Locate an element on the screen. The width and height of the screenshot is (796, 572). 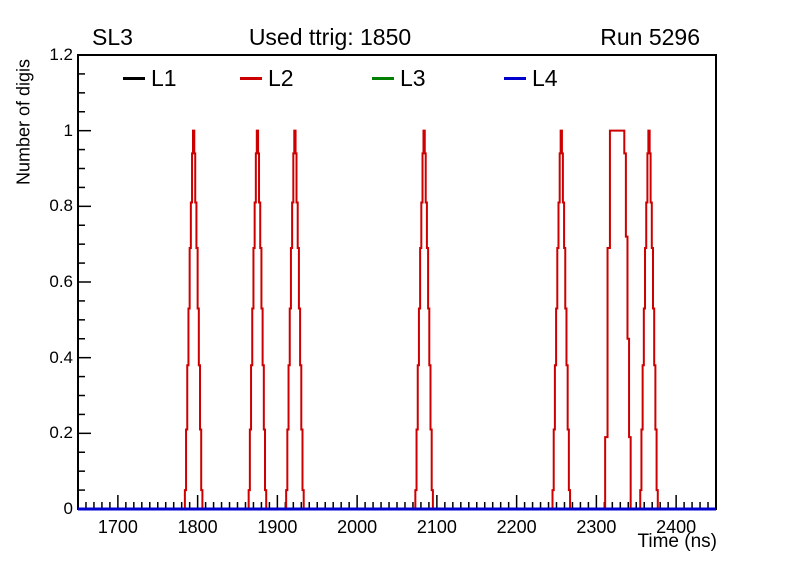
legend-entry-l3: L3 is located at coordinates (399, 78).